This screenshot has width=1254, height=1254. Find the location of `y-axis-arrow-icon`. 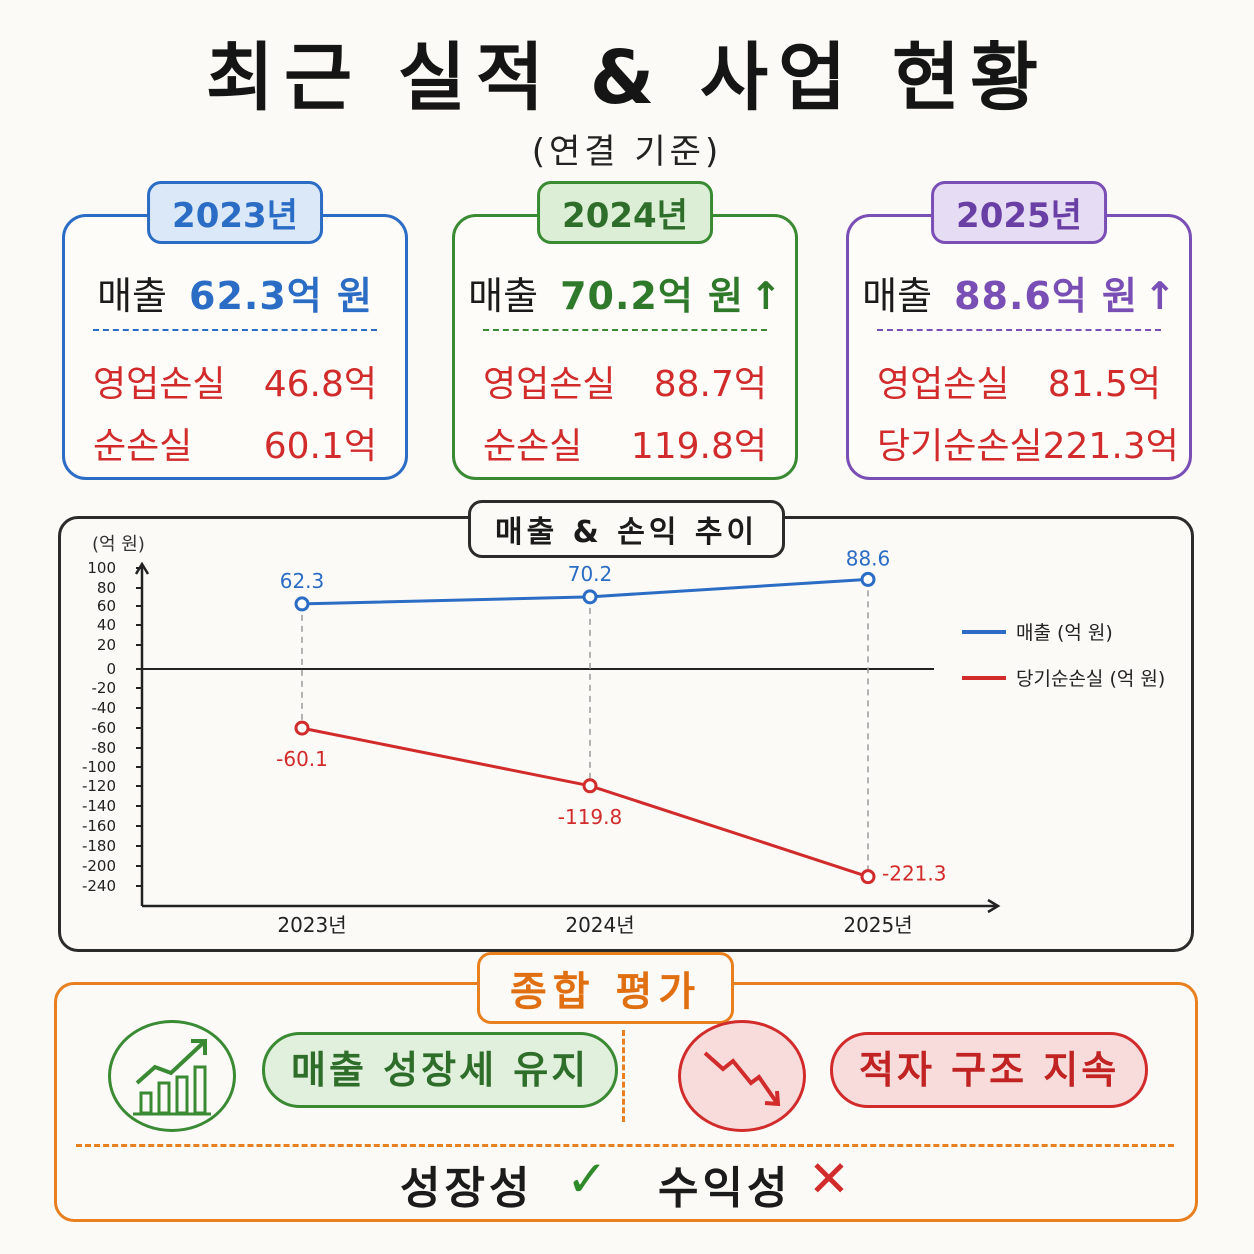

y-axis-arrow-icon is located at coordinates (142, 568).